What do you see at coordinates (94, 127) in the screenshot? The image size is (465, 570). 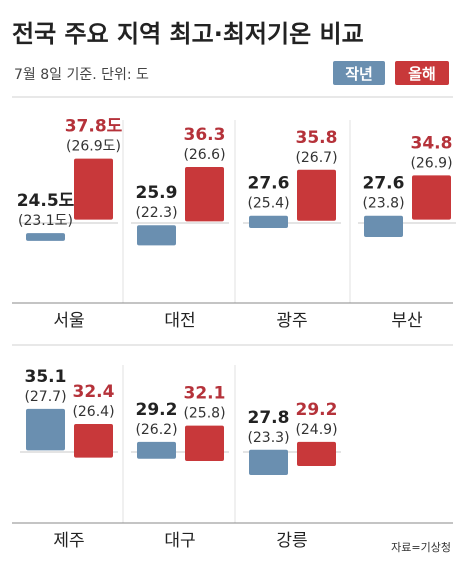 I see `max-label-this-year-서울: 37.8도` at bounding box center [94, 127].